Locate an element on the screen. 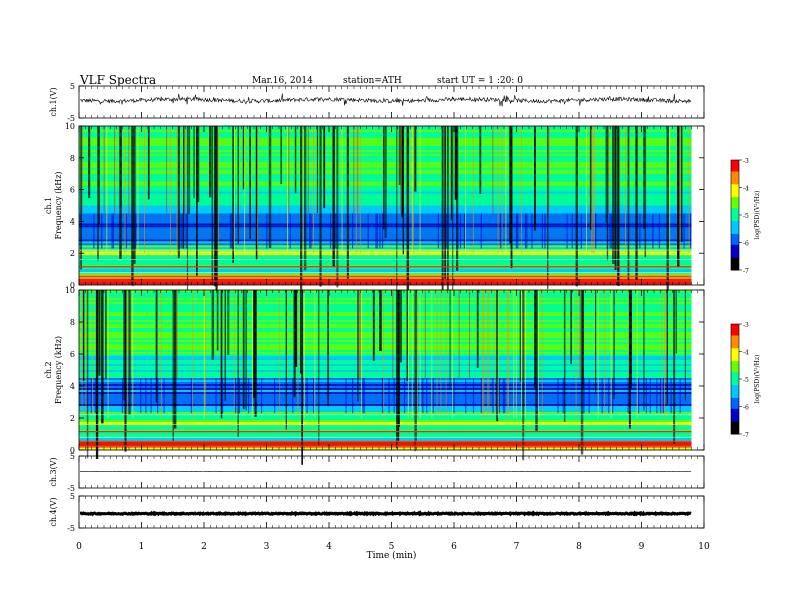  start-time-label: start UT = 1 :20: 0 is located at coordinates (480, 81).